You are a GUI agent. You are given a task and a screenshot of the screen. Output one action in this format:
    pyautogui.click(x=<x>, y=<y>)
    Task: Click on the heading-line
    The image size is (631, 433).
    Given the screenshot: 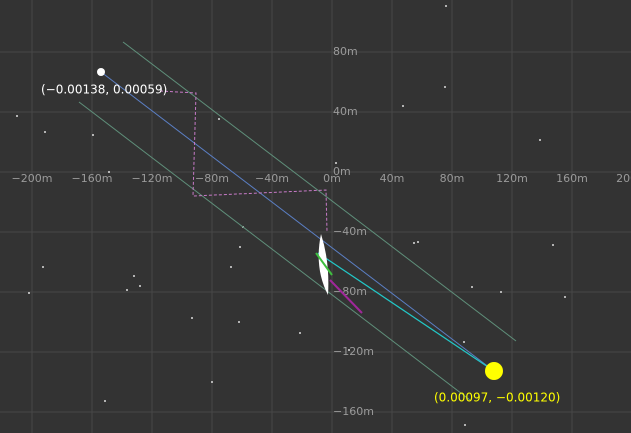 What is the action you would take?
    pyautogui.click(x=406, y=312)
    